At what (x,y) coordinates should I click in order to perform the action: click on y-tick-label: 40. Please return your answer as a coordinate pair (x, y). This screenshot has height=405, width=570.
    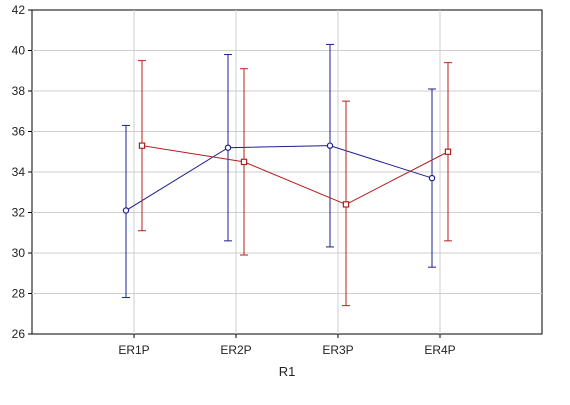
    Looking at the image, I should click on (19, 51).